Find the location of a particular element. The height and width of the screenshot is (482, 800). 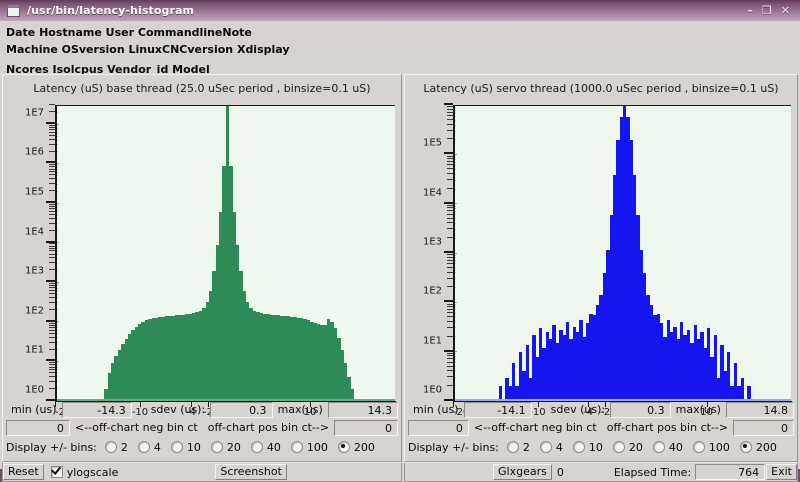

screenshot-button: Screenshot is located at coordinates (251, 472).